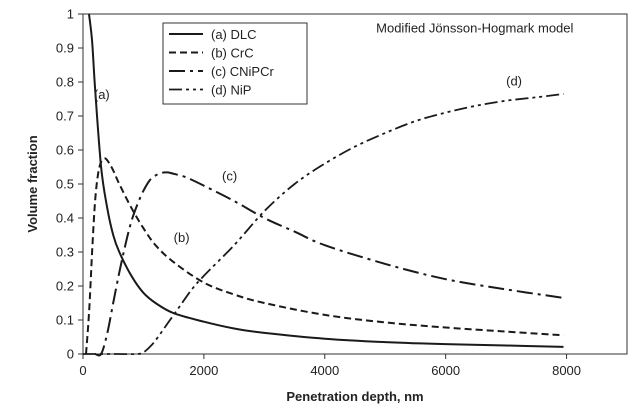 The width and height of the screenshot is (638, 408). Describe the element at coordinates (70, 354) in the screenshot. I see `y-tick-label: 0` at that location.